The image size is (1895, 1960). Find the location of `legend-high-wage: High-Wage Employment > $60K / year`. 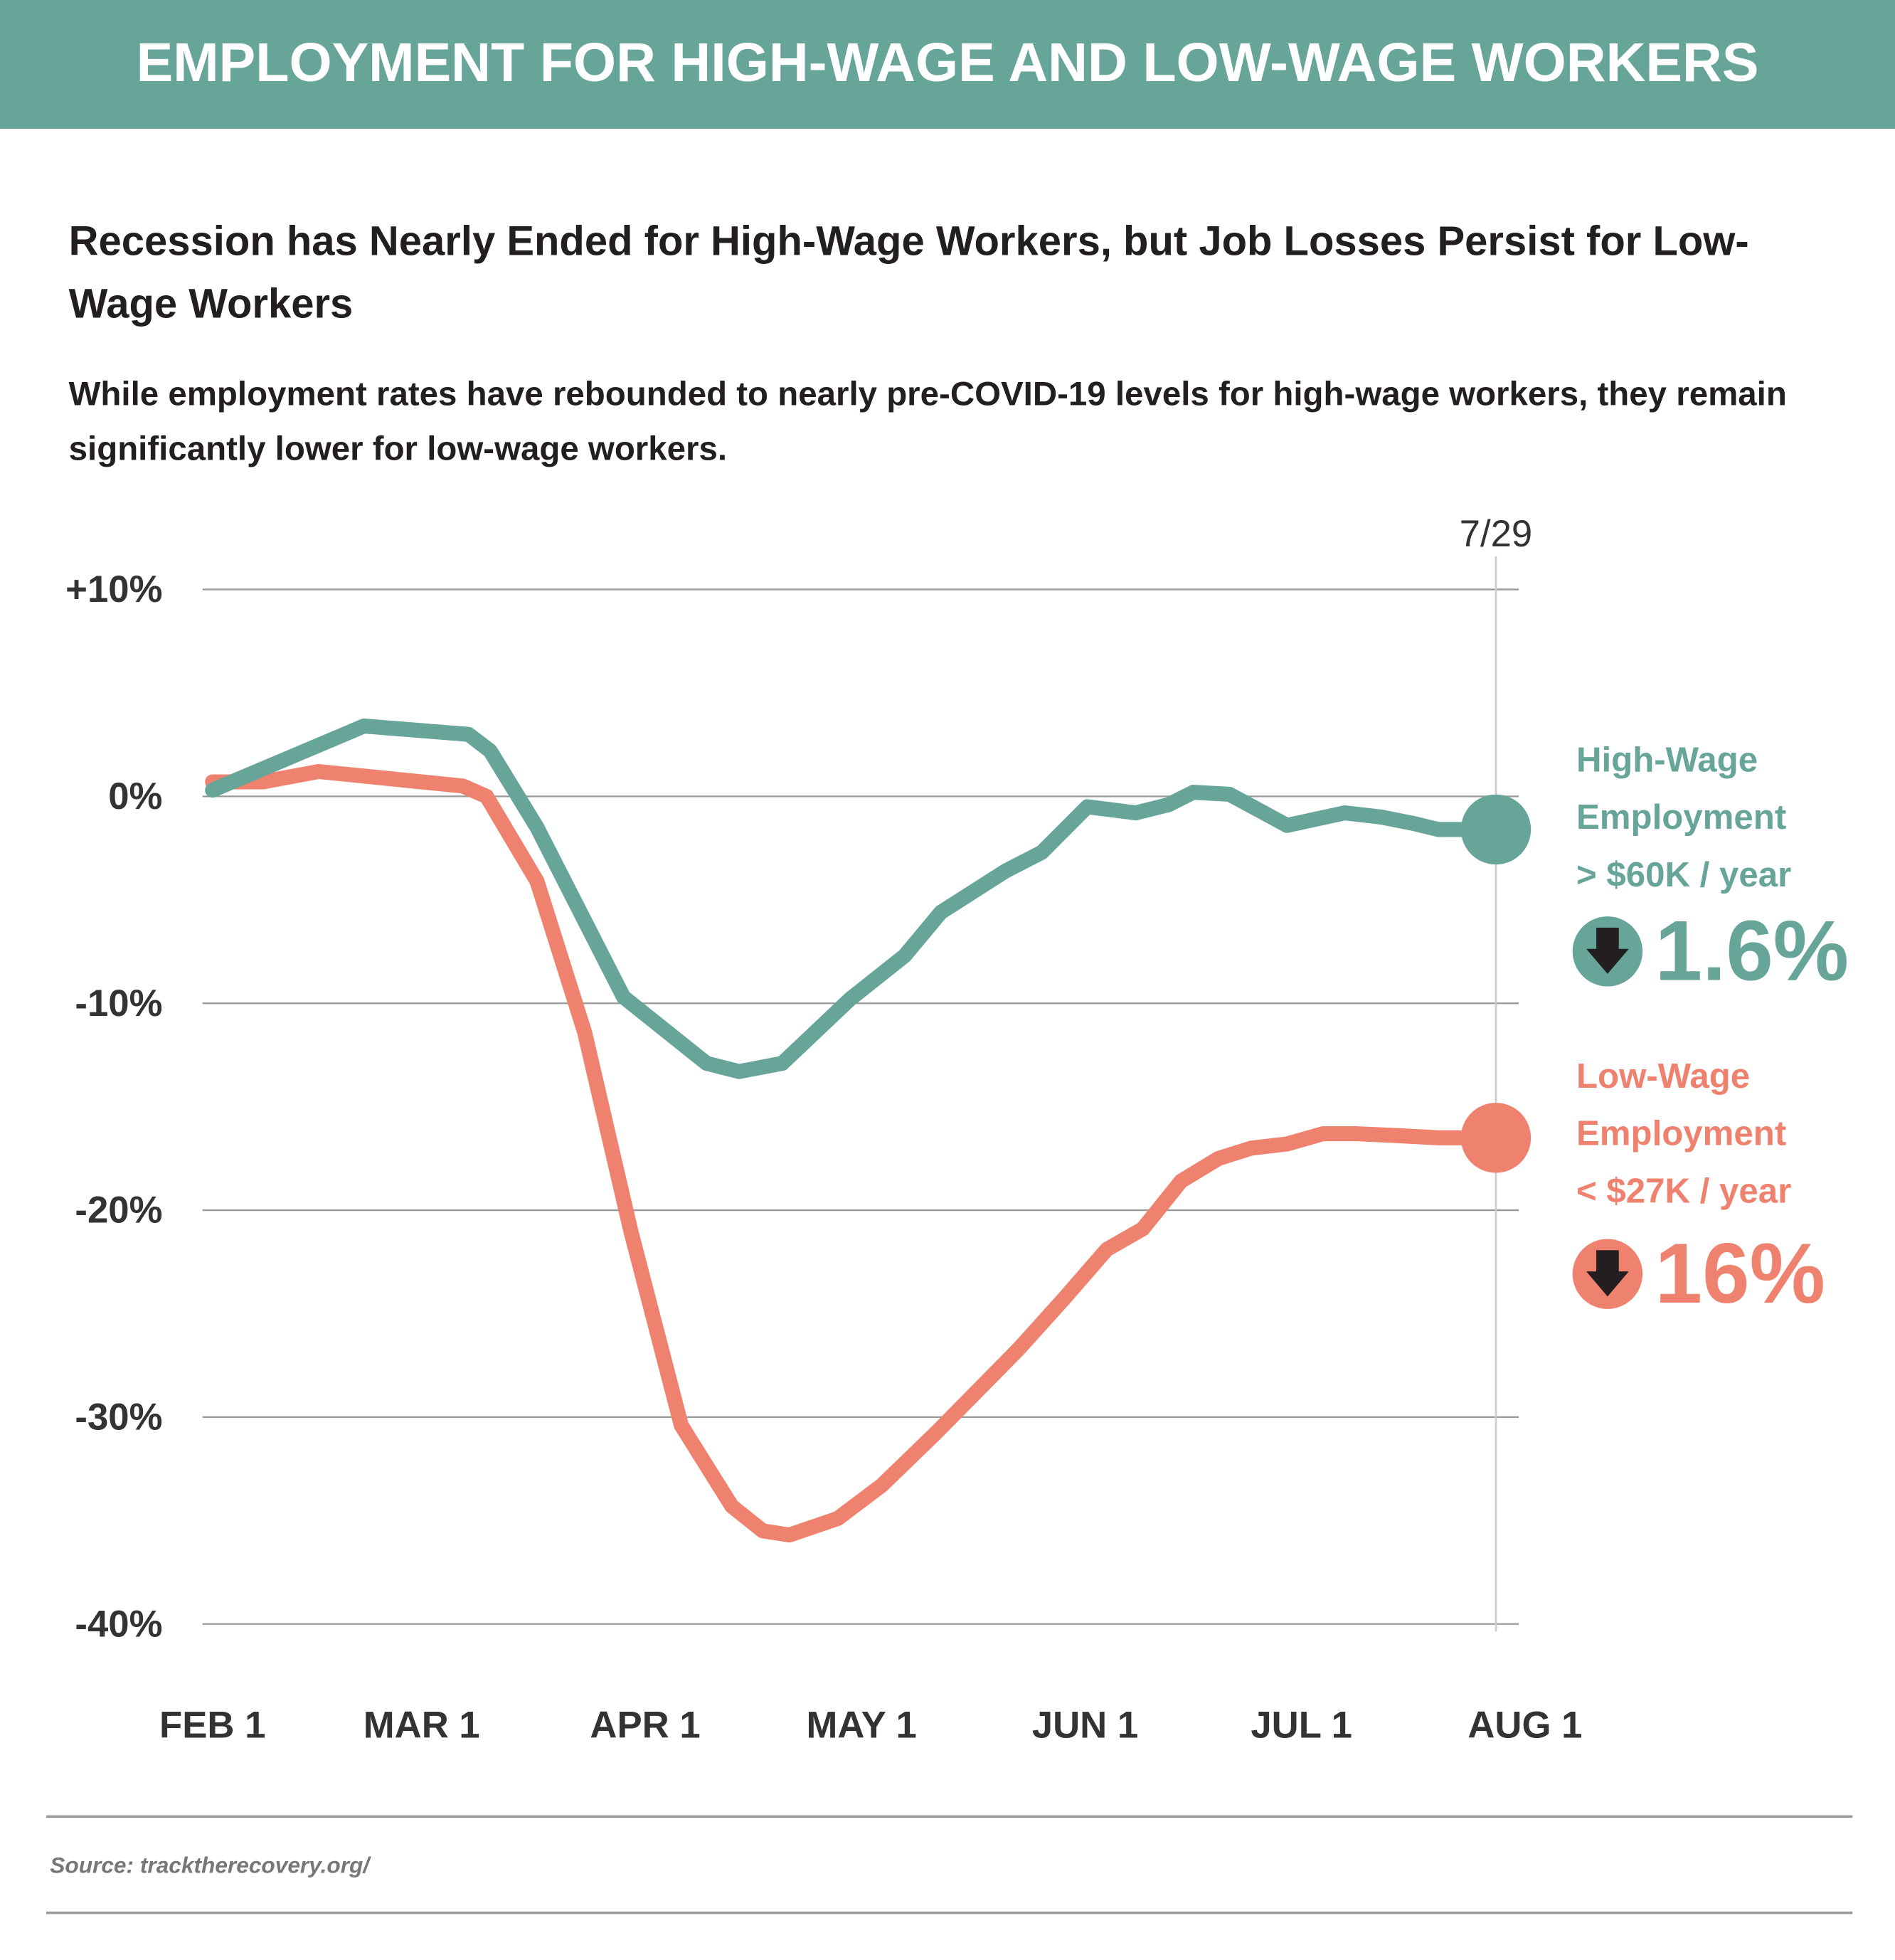

legend-high-wage: High-Wage Employment > $60K / year is located at coordinates (1683, 817).